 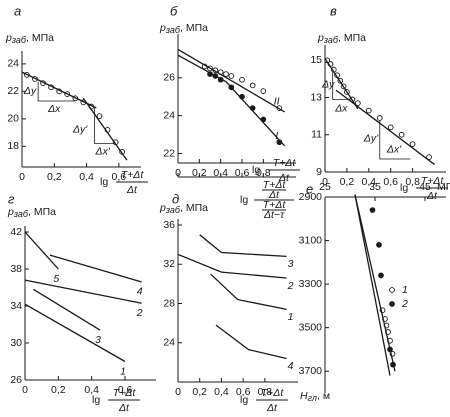 I want to click on x2-label-prefix: lg, so click(x=244, y=200).